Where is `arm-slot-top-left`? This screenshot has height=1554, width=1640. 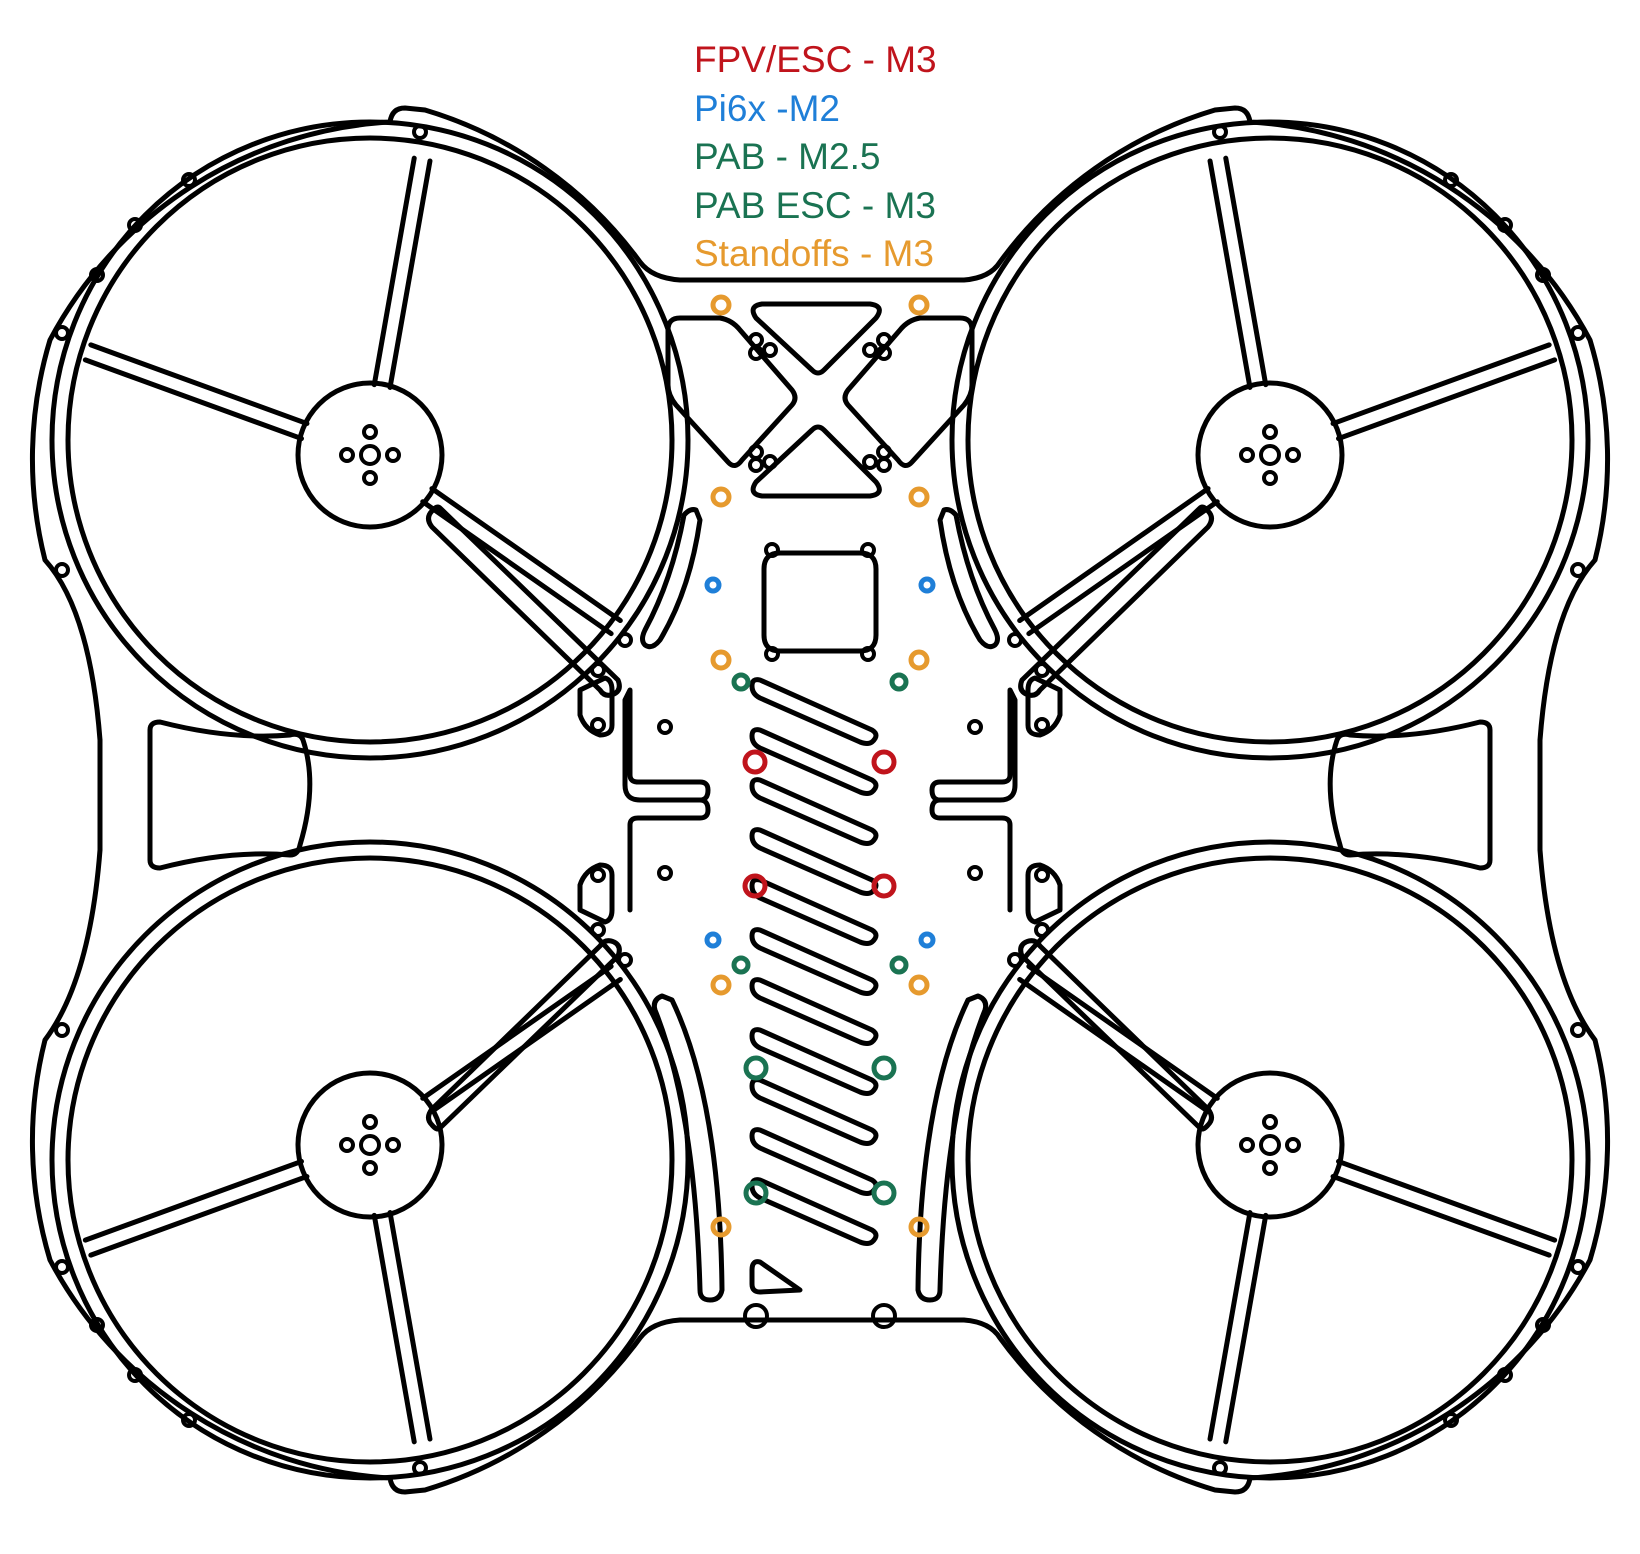 arm-slot-top-left is located at coordinates (524, 601).